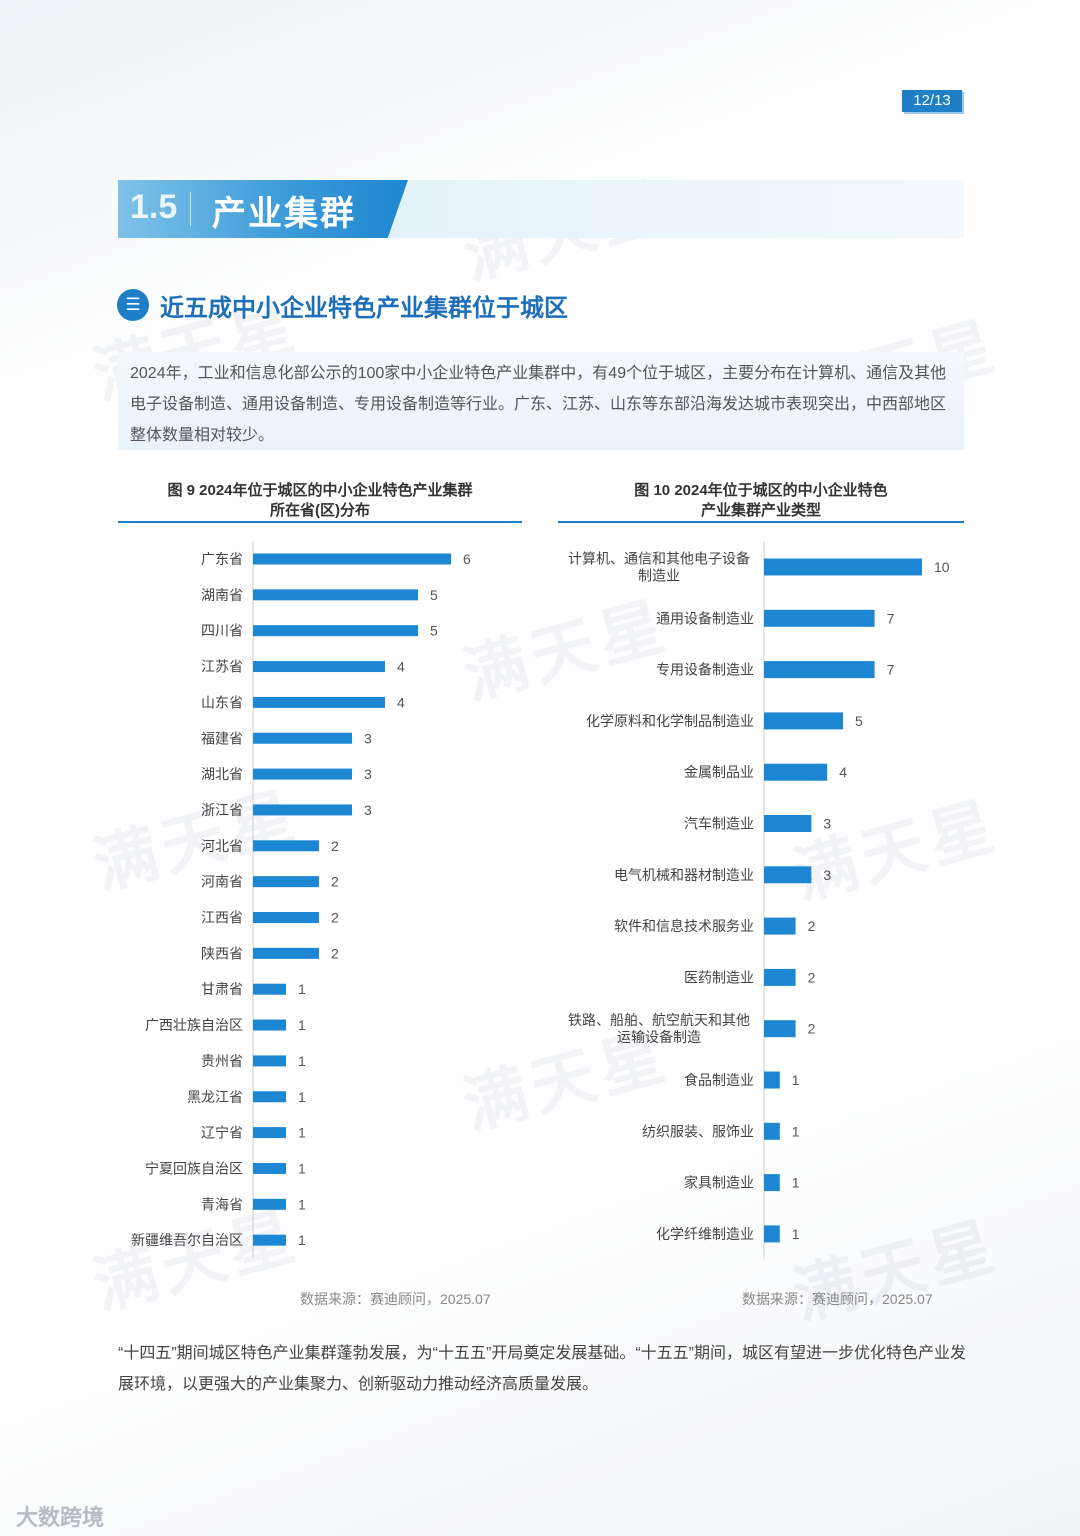 This screenshot has height=1536, width=1080. What do you see at coordinates (222, 667) in the screenshot?
I see `chart1-category-label: 江苏省` at bounding box center [222, 667].